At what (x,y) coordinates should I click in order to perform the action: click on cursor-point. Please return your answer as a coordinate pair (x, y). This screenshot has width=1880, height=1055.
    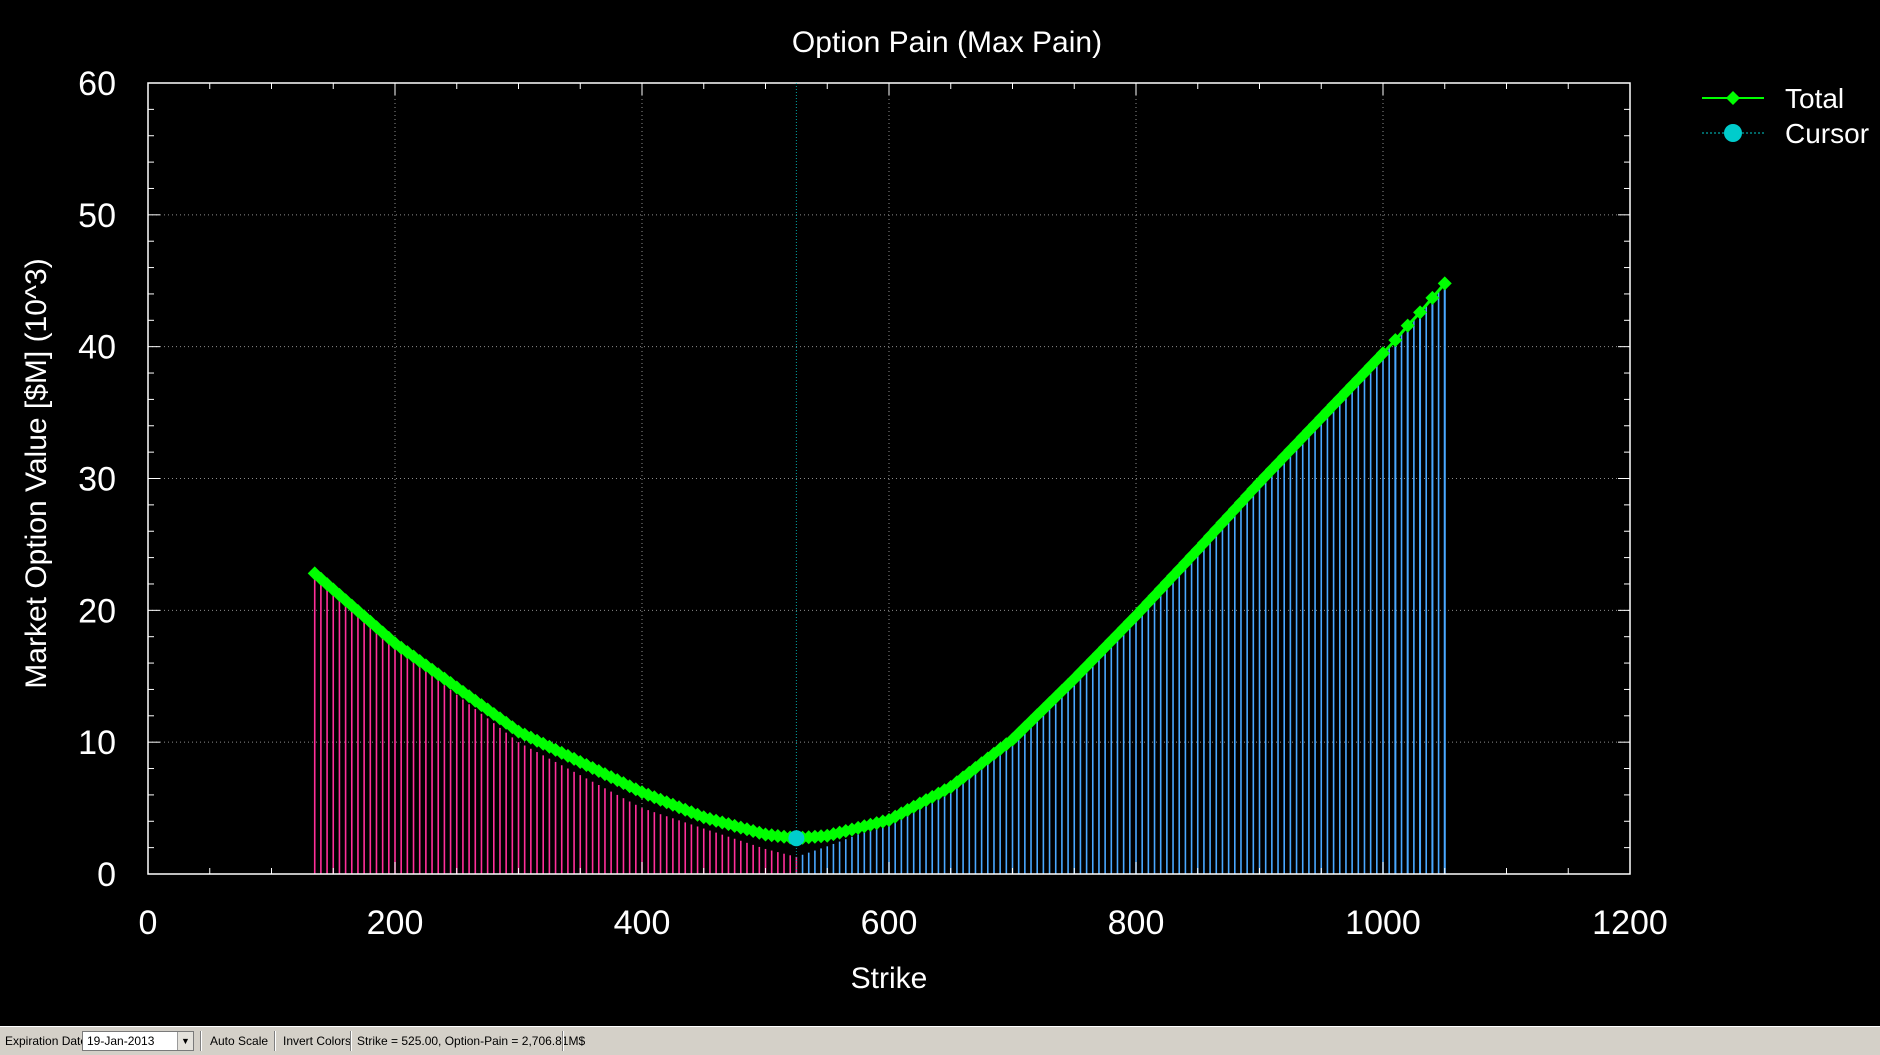
    Looking at the image, I should click on (796, 838).